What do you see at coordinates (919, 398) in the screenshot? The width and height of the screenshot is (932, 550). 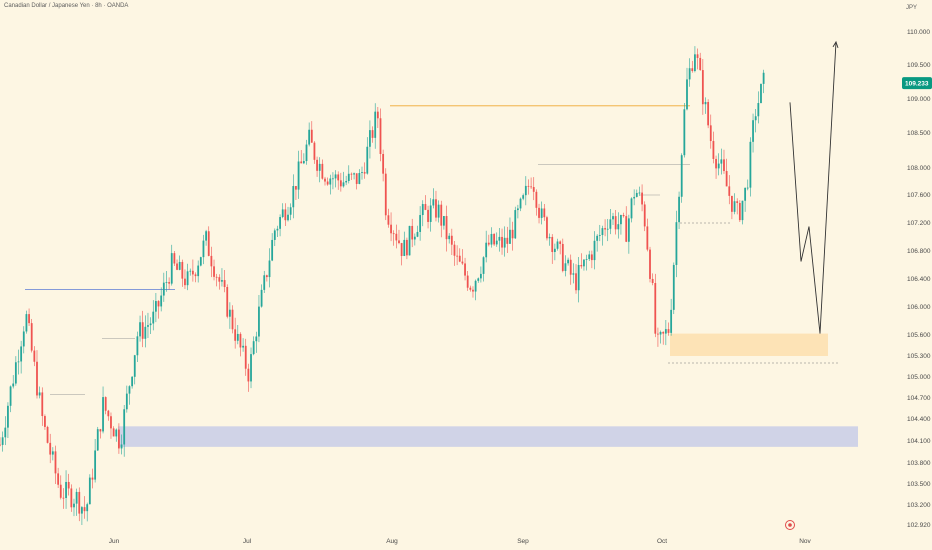 I see `y-tick-label: 104.700` at bounding box center [919, 398].